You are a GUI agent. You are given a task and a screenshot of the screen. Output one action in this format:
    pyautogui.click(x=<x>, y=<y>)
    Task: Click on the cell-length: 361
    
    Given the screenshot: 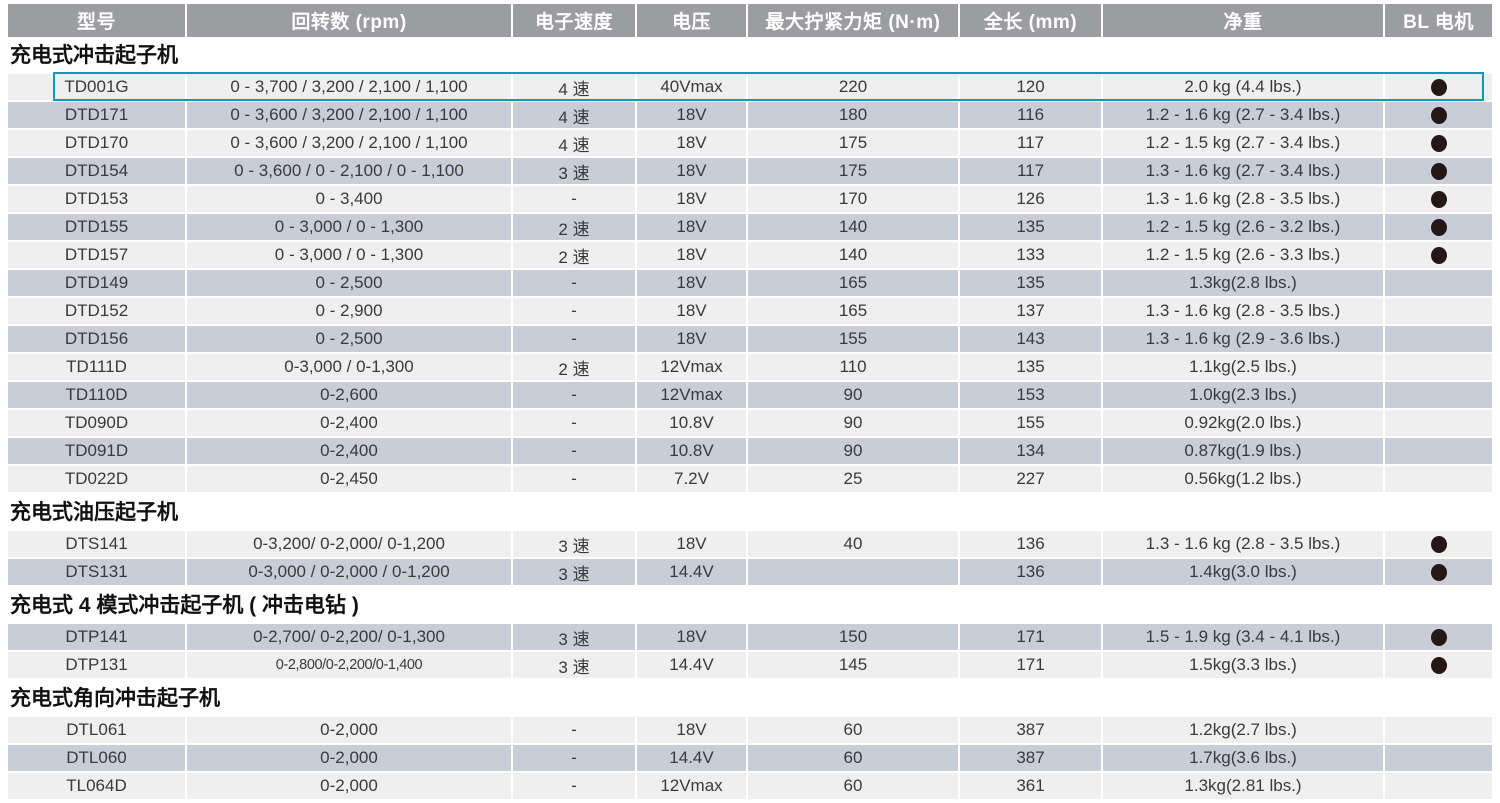 What is the action you would take?
    pyautogui.click(x=1031, y=786)
    